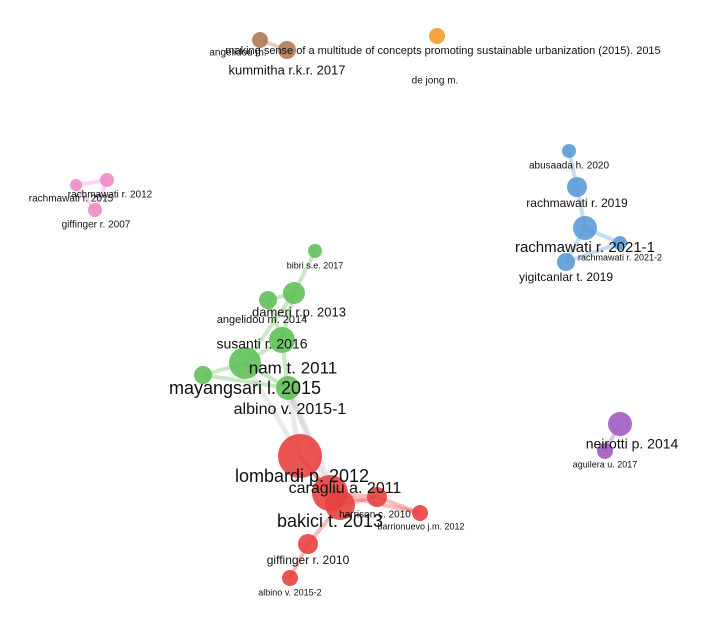  I want to click on node-label: albino v. 2015-2, so click(289, 592).